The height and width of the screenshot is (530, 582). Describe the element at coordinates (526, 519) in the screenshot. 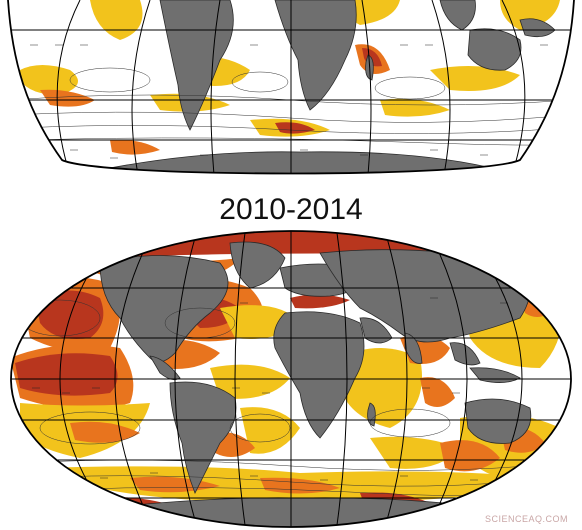

I see `watermark-text: SCIENCEAQ.COM` at that location.